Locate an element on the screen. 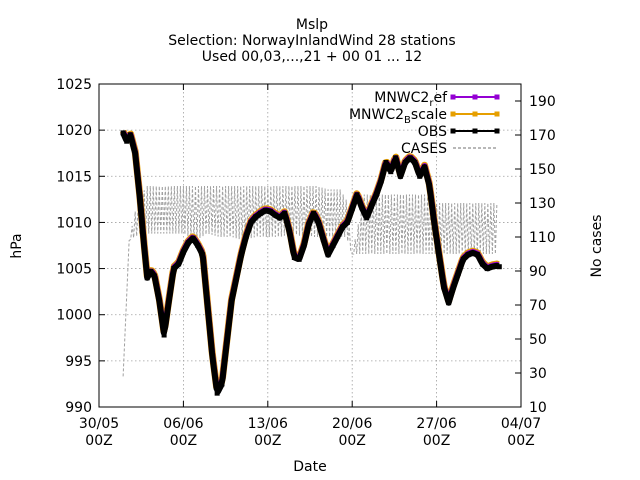 This screenshot has width=640, height=480. y-axis-label: hPa is located at coordinates (17, 245).